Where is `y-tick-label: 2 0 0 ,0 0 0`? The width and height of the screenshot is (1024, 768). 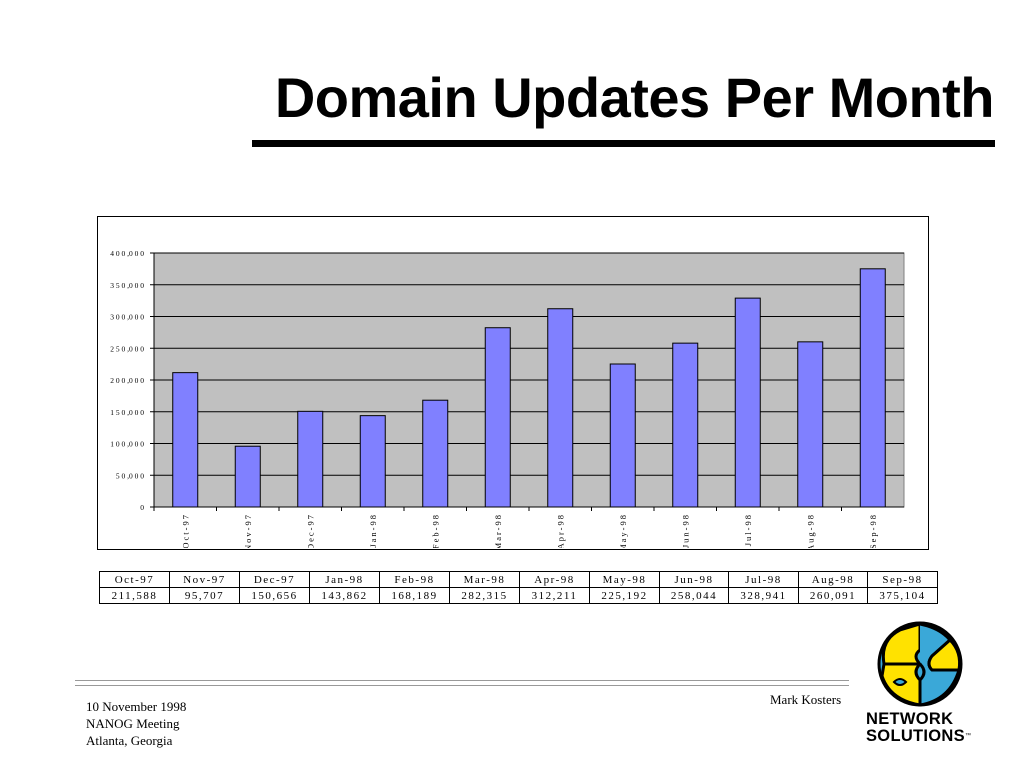
y-tick-label: 2 0 0 ,0 0 0 is located at coordinates (127, 380).